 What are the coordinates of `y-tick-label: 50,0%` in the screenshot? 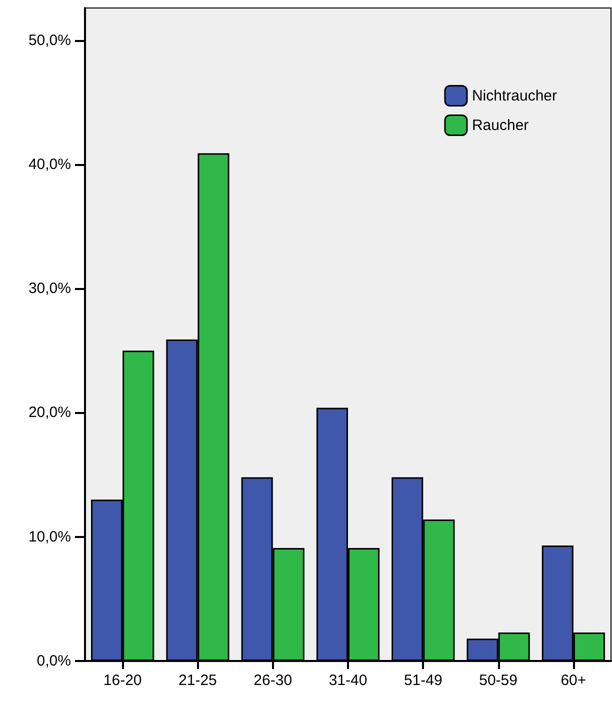 It's located at (49, 40).